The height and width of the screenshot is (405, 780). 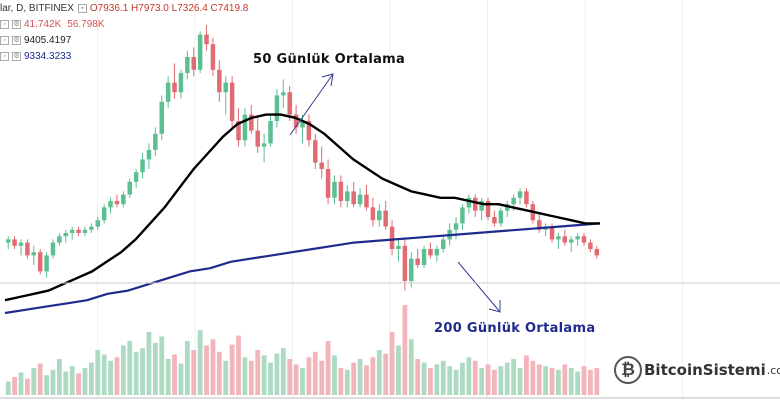 What do you see at coordinates (311, 104) in the screenshot?
I see `ma50-arrow` at bounding box center [311, 104].